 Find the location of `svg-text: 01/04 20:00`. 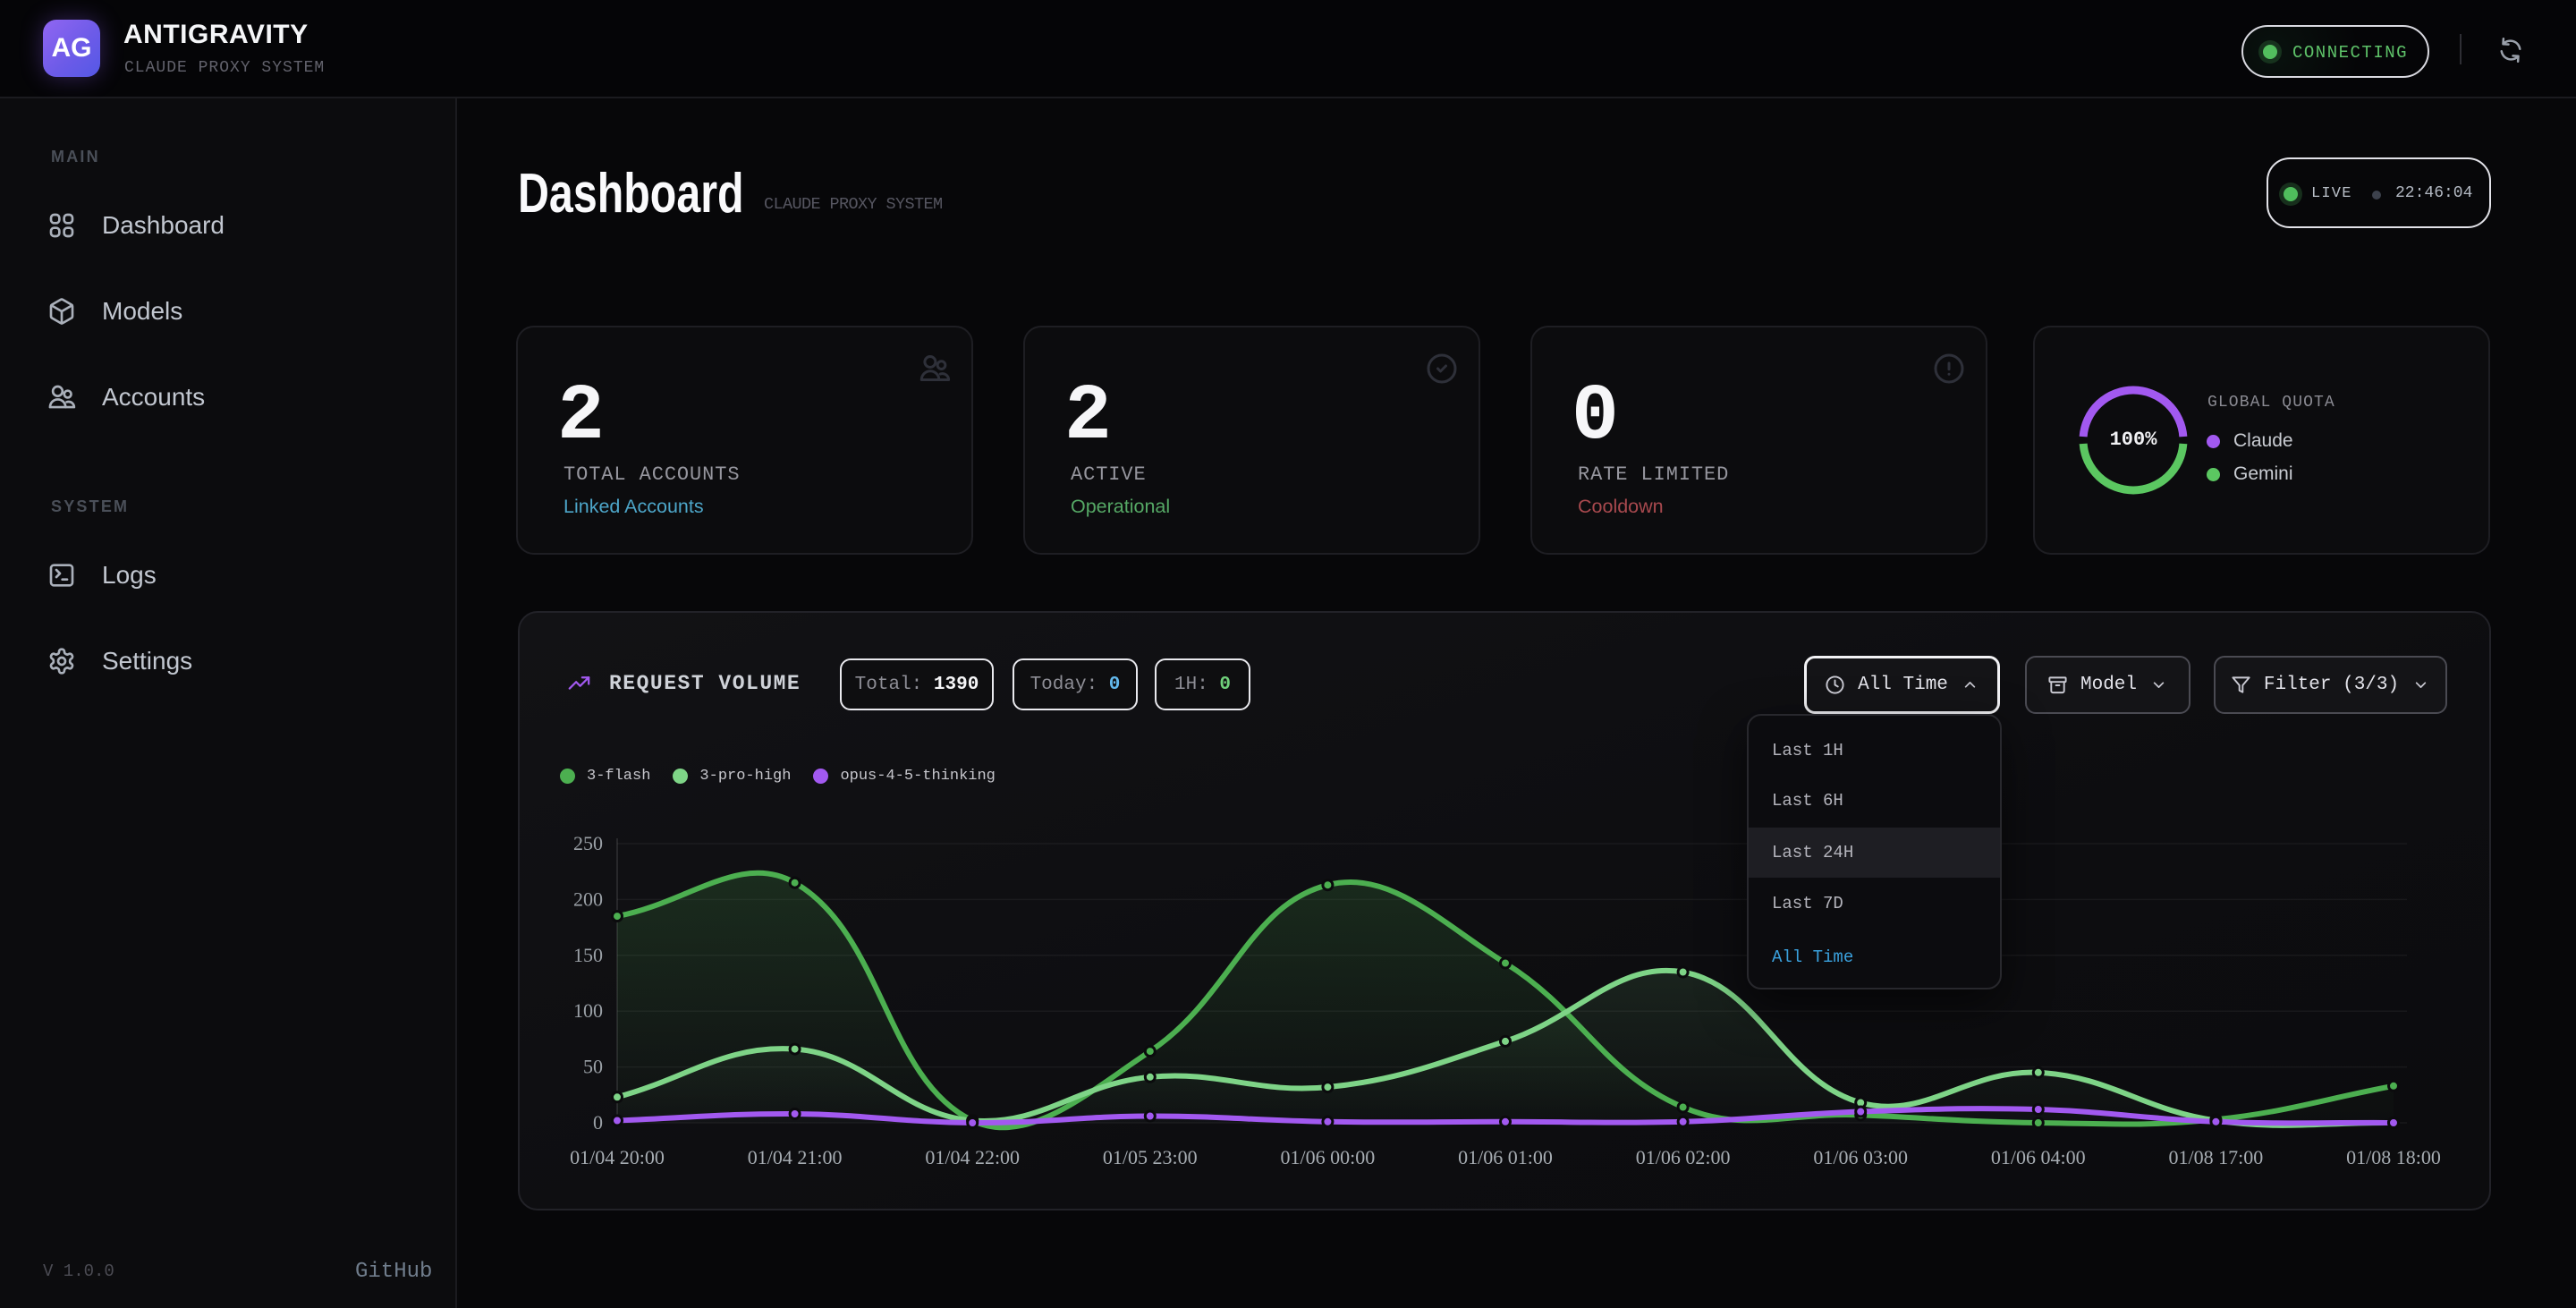

svg-text: 01/04 20:00 is located at coordinates (617, 1157).